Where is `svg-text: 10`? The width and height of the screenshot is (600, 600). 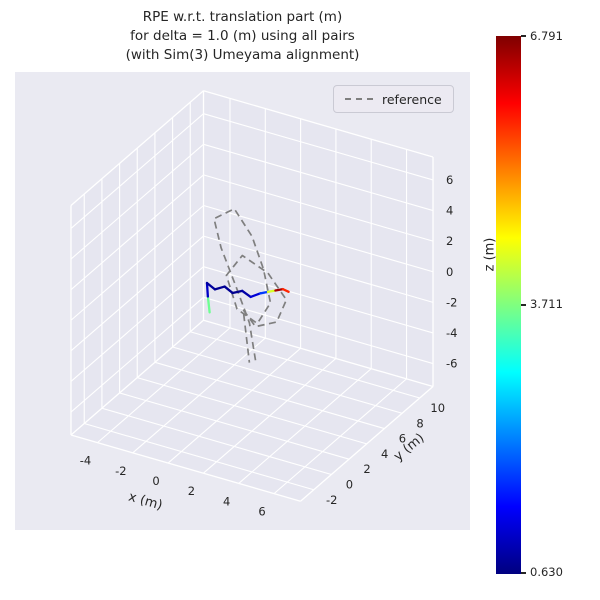
svg-text: 10 is located at coordinates (437, 408).